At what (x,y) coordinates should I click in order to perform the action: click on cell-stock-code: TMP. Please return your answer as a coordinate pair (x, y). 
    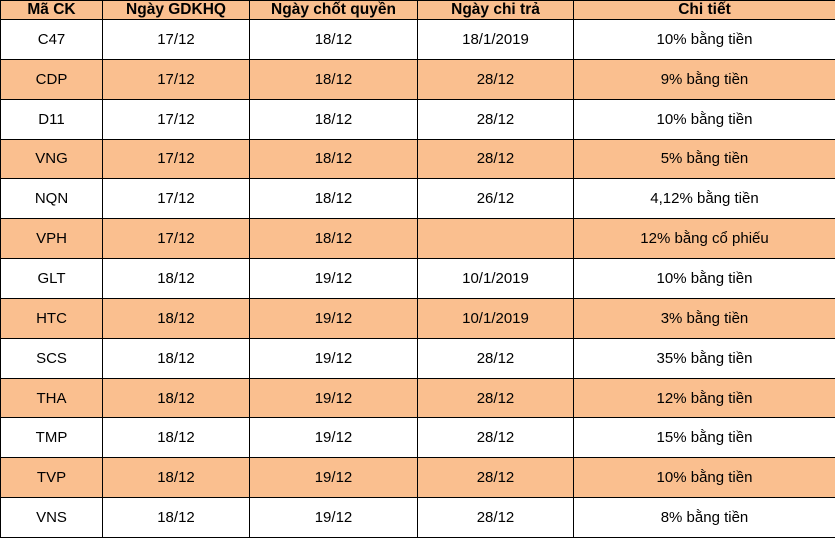
    Looking at the image, I should click on (51, 438).